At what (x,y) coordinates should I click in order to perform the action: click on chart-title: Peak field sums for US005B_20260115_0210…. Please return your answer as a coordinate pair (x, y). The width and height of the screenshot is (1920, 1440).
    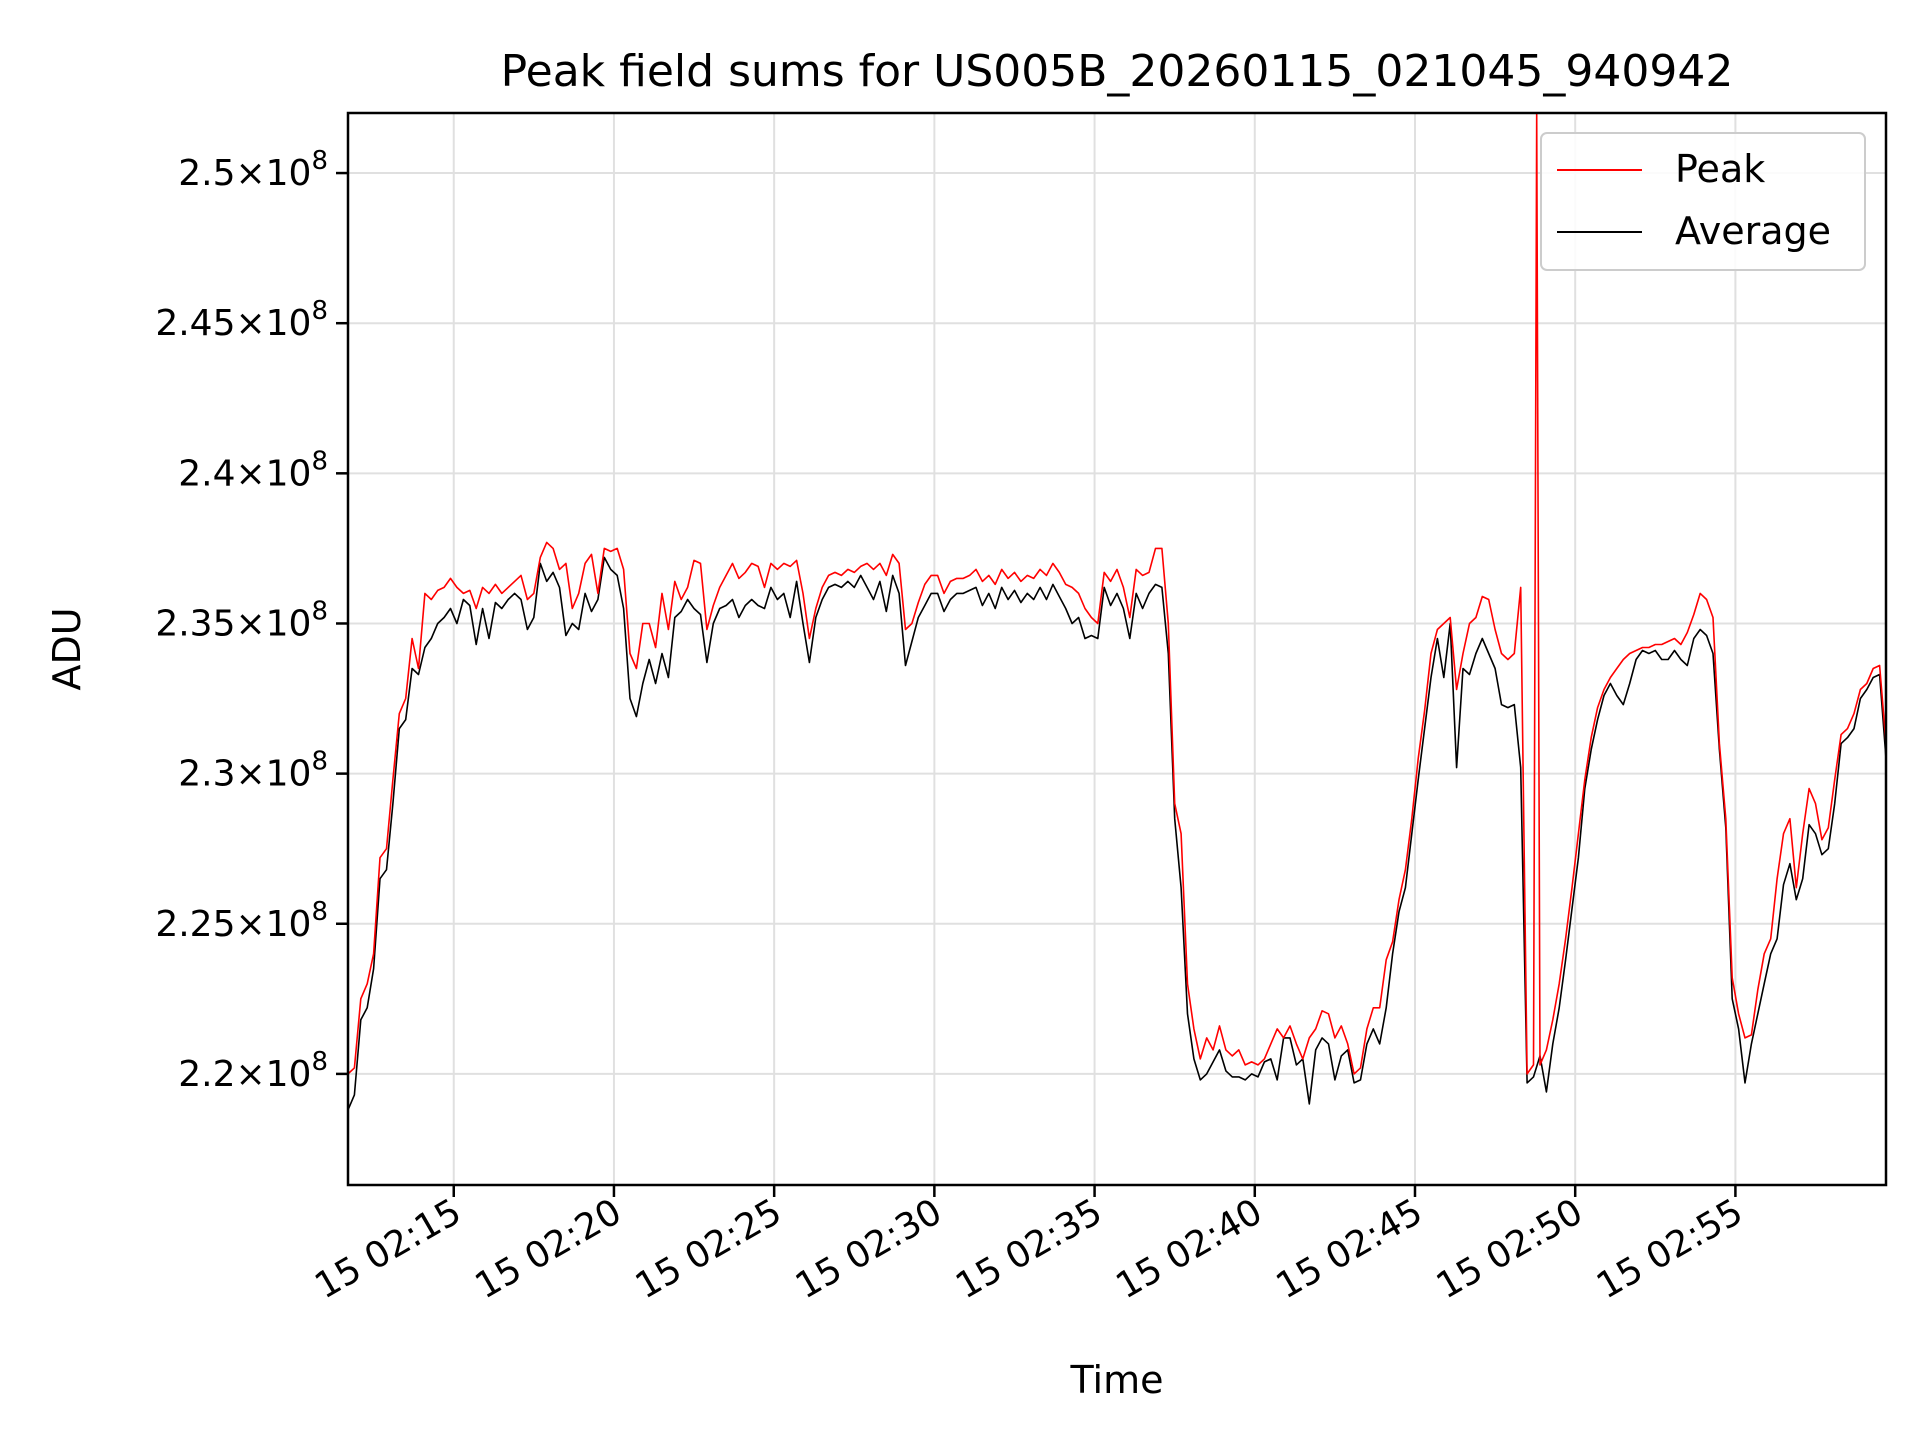
    Looking at the image, I should click on (1117, 71).